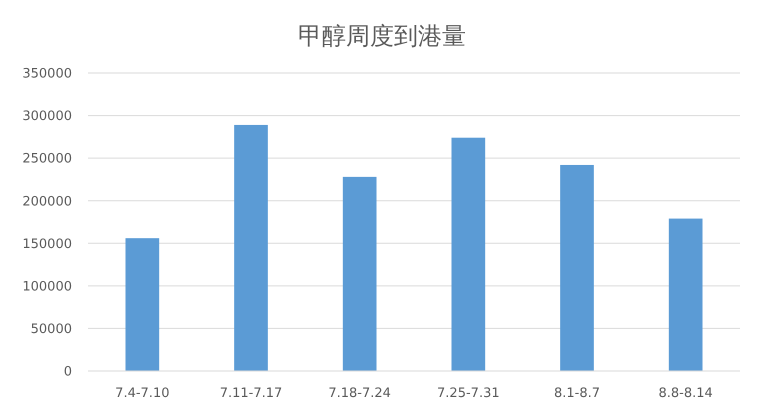  What do you see at coordinates (47, 74) in the screenshot?
I see `y-tick-label: 350000` at bounding box center [47, 74].